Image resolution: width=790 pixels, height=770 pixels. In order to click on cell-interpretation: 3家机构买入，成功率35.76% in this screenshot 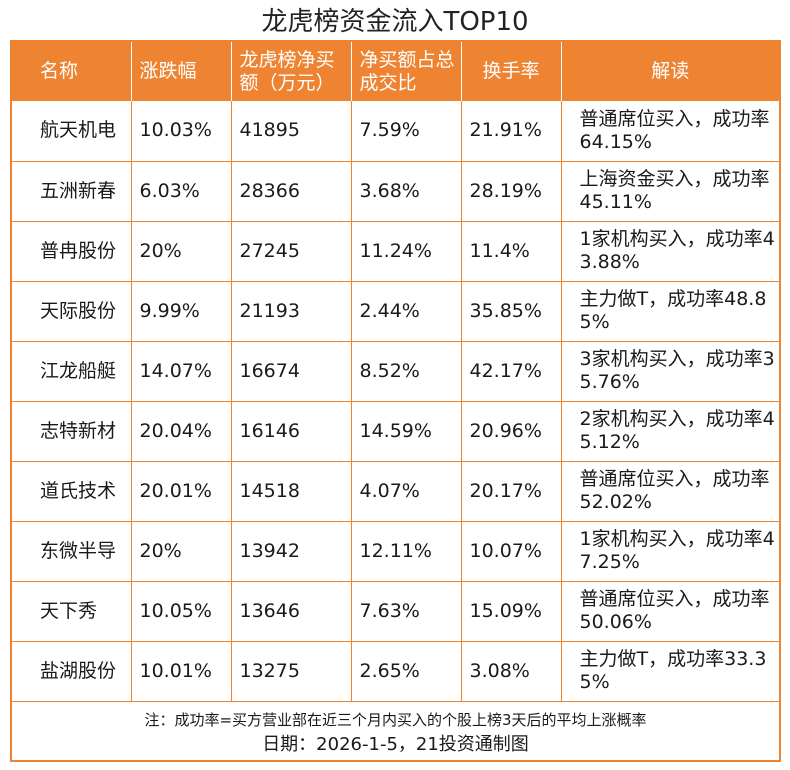, I will do `click(670, 371)`.